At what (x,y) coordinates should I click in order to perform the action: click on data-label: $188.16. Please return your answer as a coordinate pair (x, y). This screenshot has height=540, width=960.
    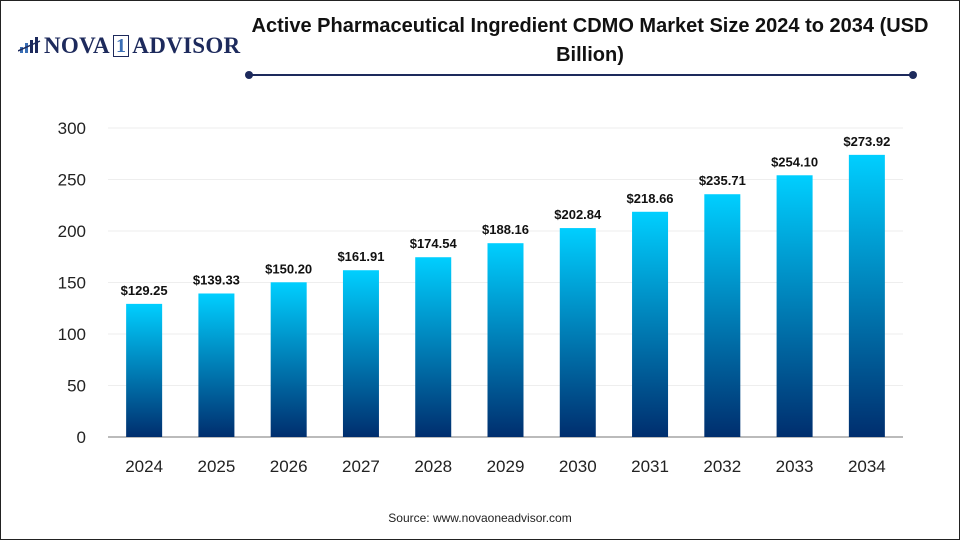
    Looking at the image, I should click on (505, 229).